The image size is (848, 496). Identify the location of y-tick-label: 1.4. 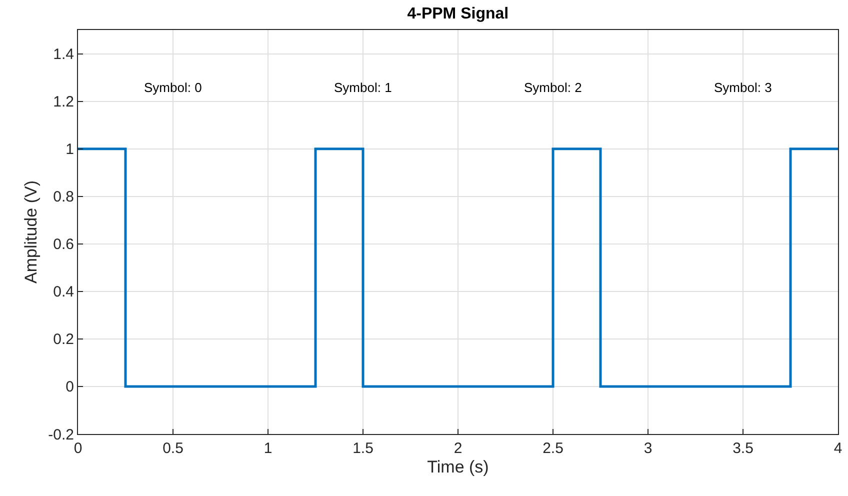
(63, 55).